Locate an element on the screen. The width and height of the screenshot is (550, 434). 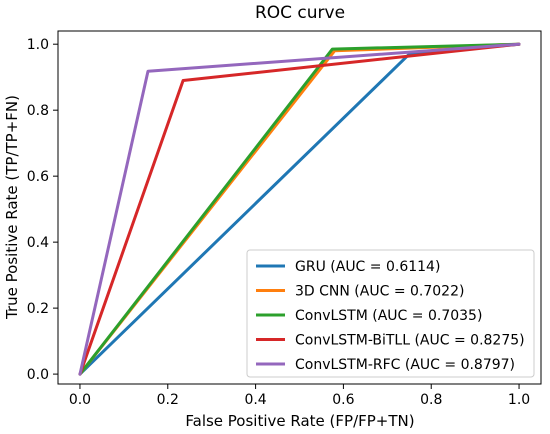
y-tick-label: 0.4 is located at coordinates (38, 243).